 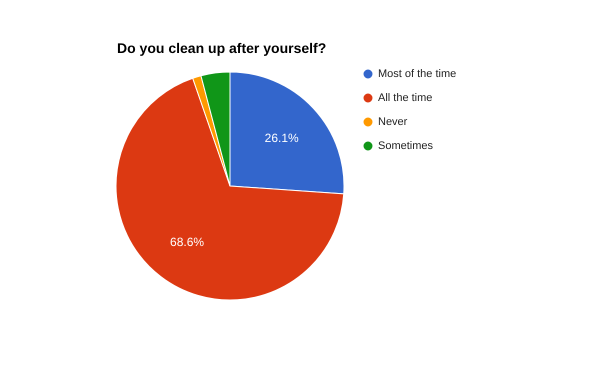 What do you see at coordinates (406, 146) in the screenshot?
I see `legend-label: Sometimes` at bounding box center [406, 146].